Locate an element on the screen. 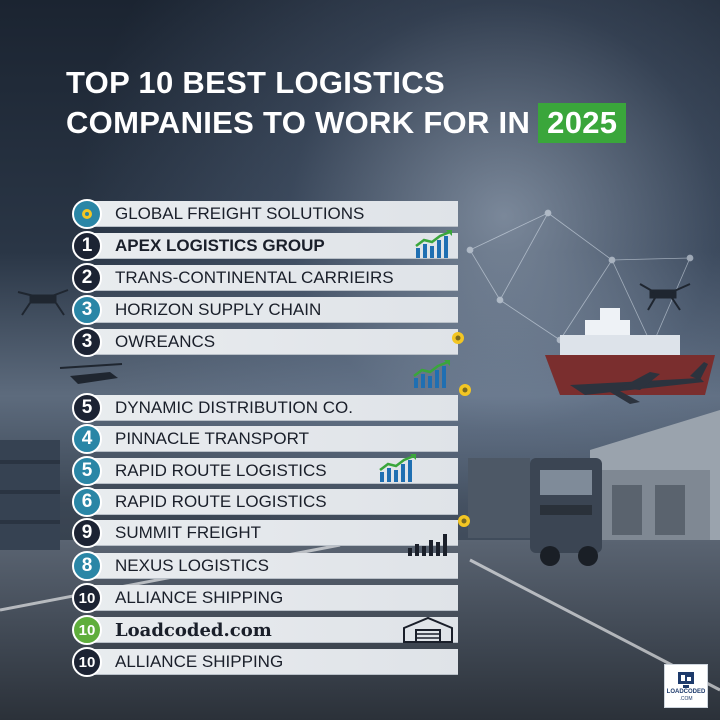  title-line-2-text: COMPANIES TO WORK FOR IN is located at coordinates (298, 122).